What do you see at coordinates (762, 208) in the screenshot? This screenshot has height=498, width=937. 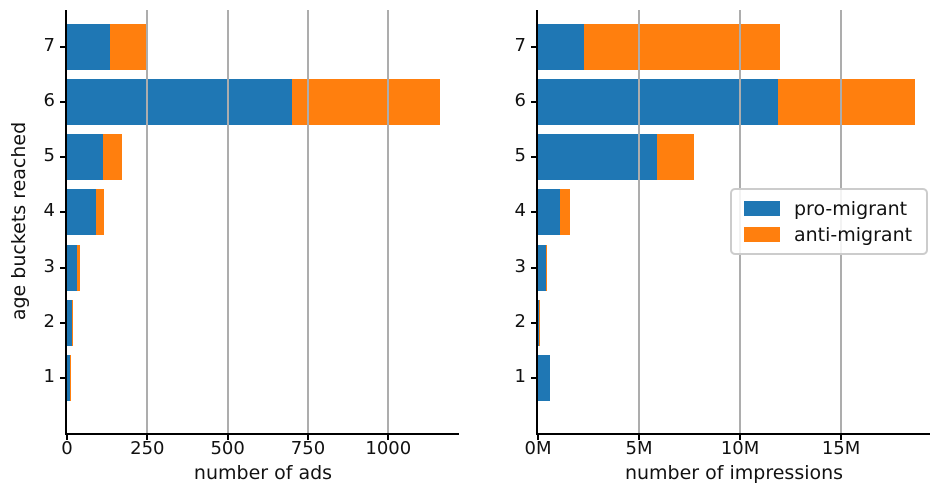 I see `pro-migrant-swatch-icon` at bounding box center [762, 208].